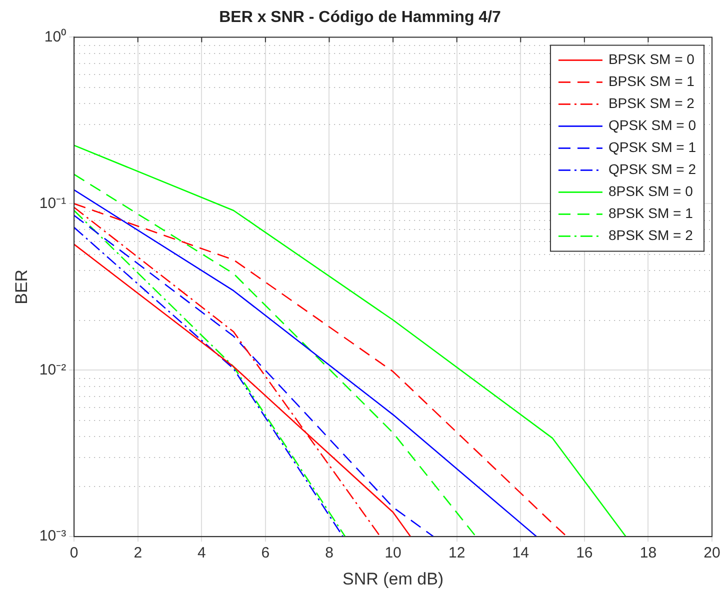 The width and height of the screenshot is (724, 598). Describe the element at coordinates (651, 59) in the screenshot. I see `legend-label: BPSK SM = 0` at that location.